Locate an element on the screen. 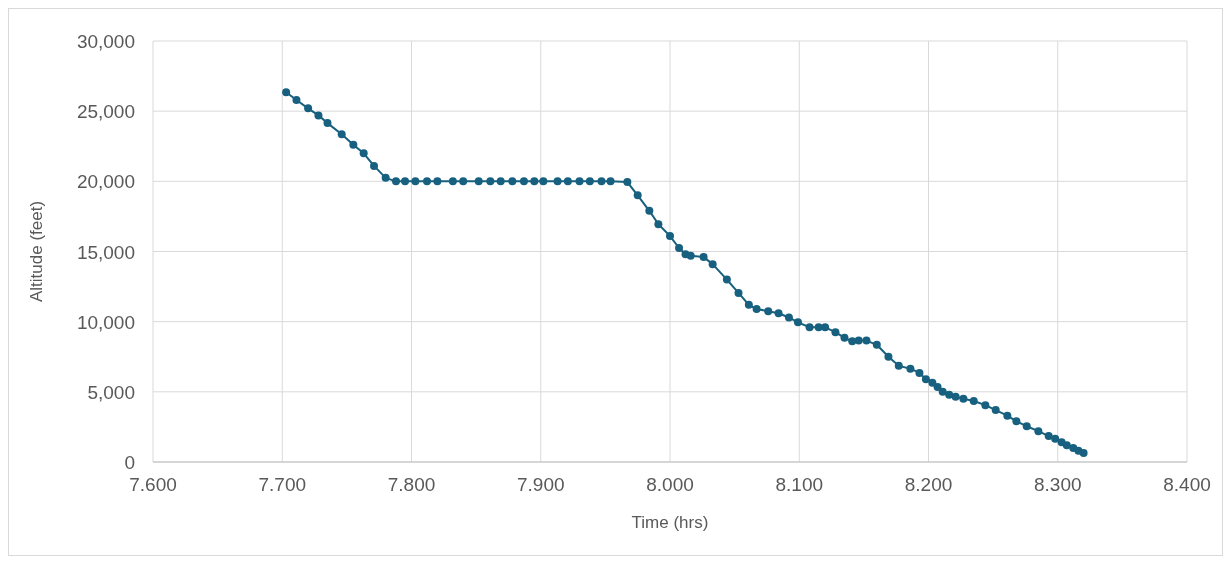 This screenshot has width=1231, height=564. y-tick-label: 15,000 is located at coordinates (105, 252).